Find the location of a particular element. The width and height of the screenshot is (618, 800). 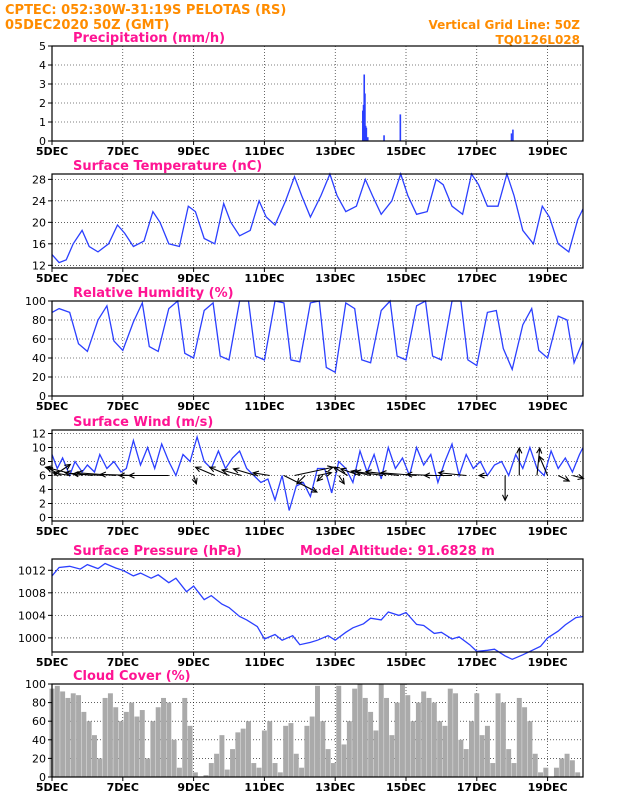

humidity-ytick-label: 80 is located at coordinates (39, 320).